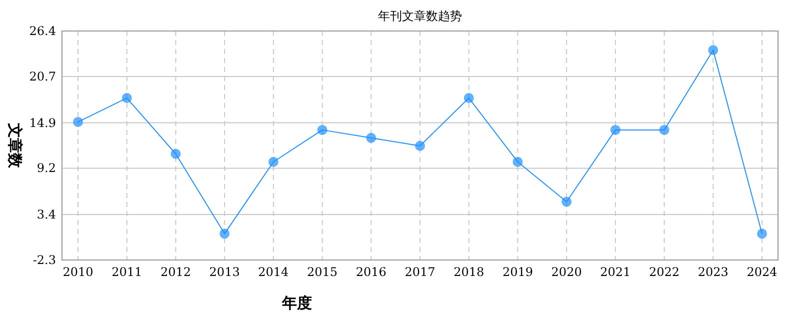 The image size is (790, 330). Describe the element at coordinates (44, 260) in the screenshot. I see `y-tick-label: -2.3` at that location.